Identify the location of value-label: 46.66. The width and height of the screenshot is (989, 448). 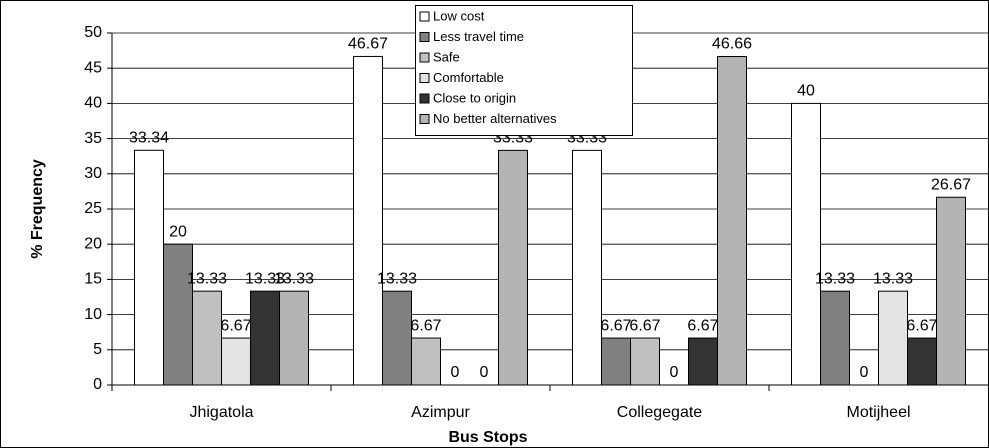
(732, 44).